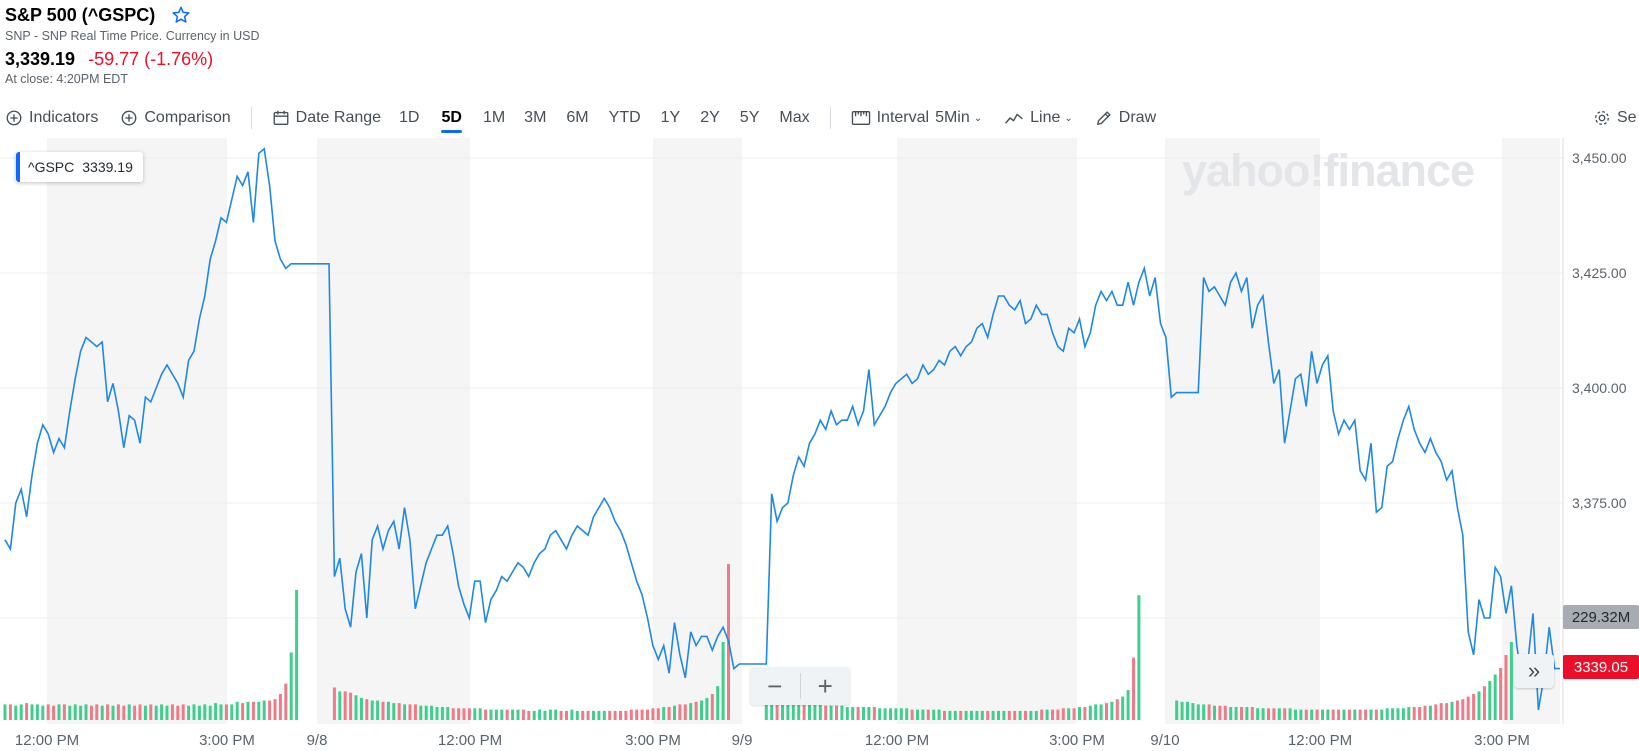 This screenshot has height=751, width=1639. What do you see at coordinates (1125, 118) in the screenshot?
I see `draw-button: Draw` at bounding box center [1125, 118].